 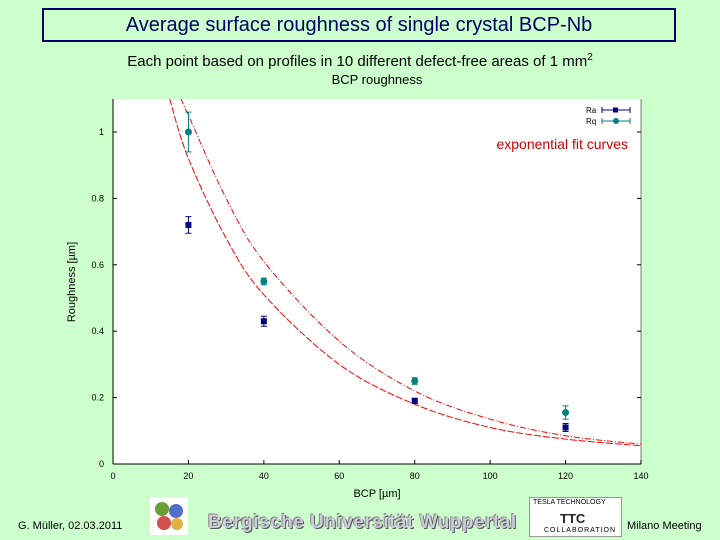 I want to click on y-tick-label: 0.4, so click(x=97, y=331).